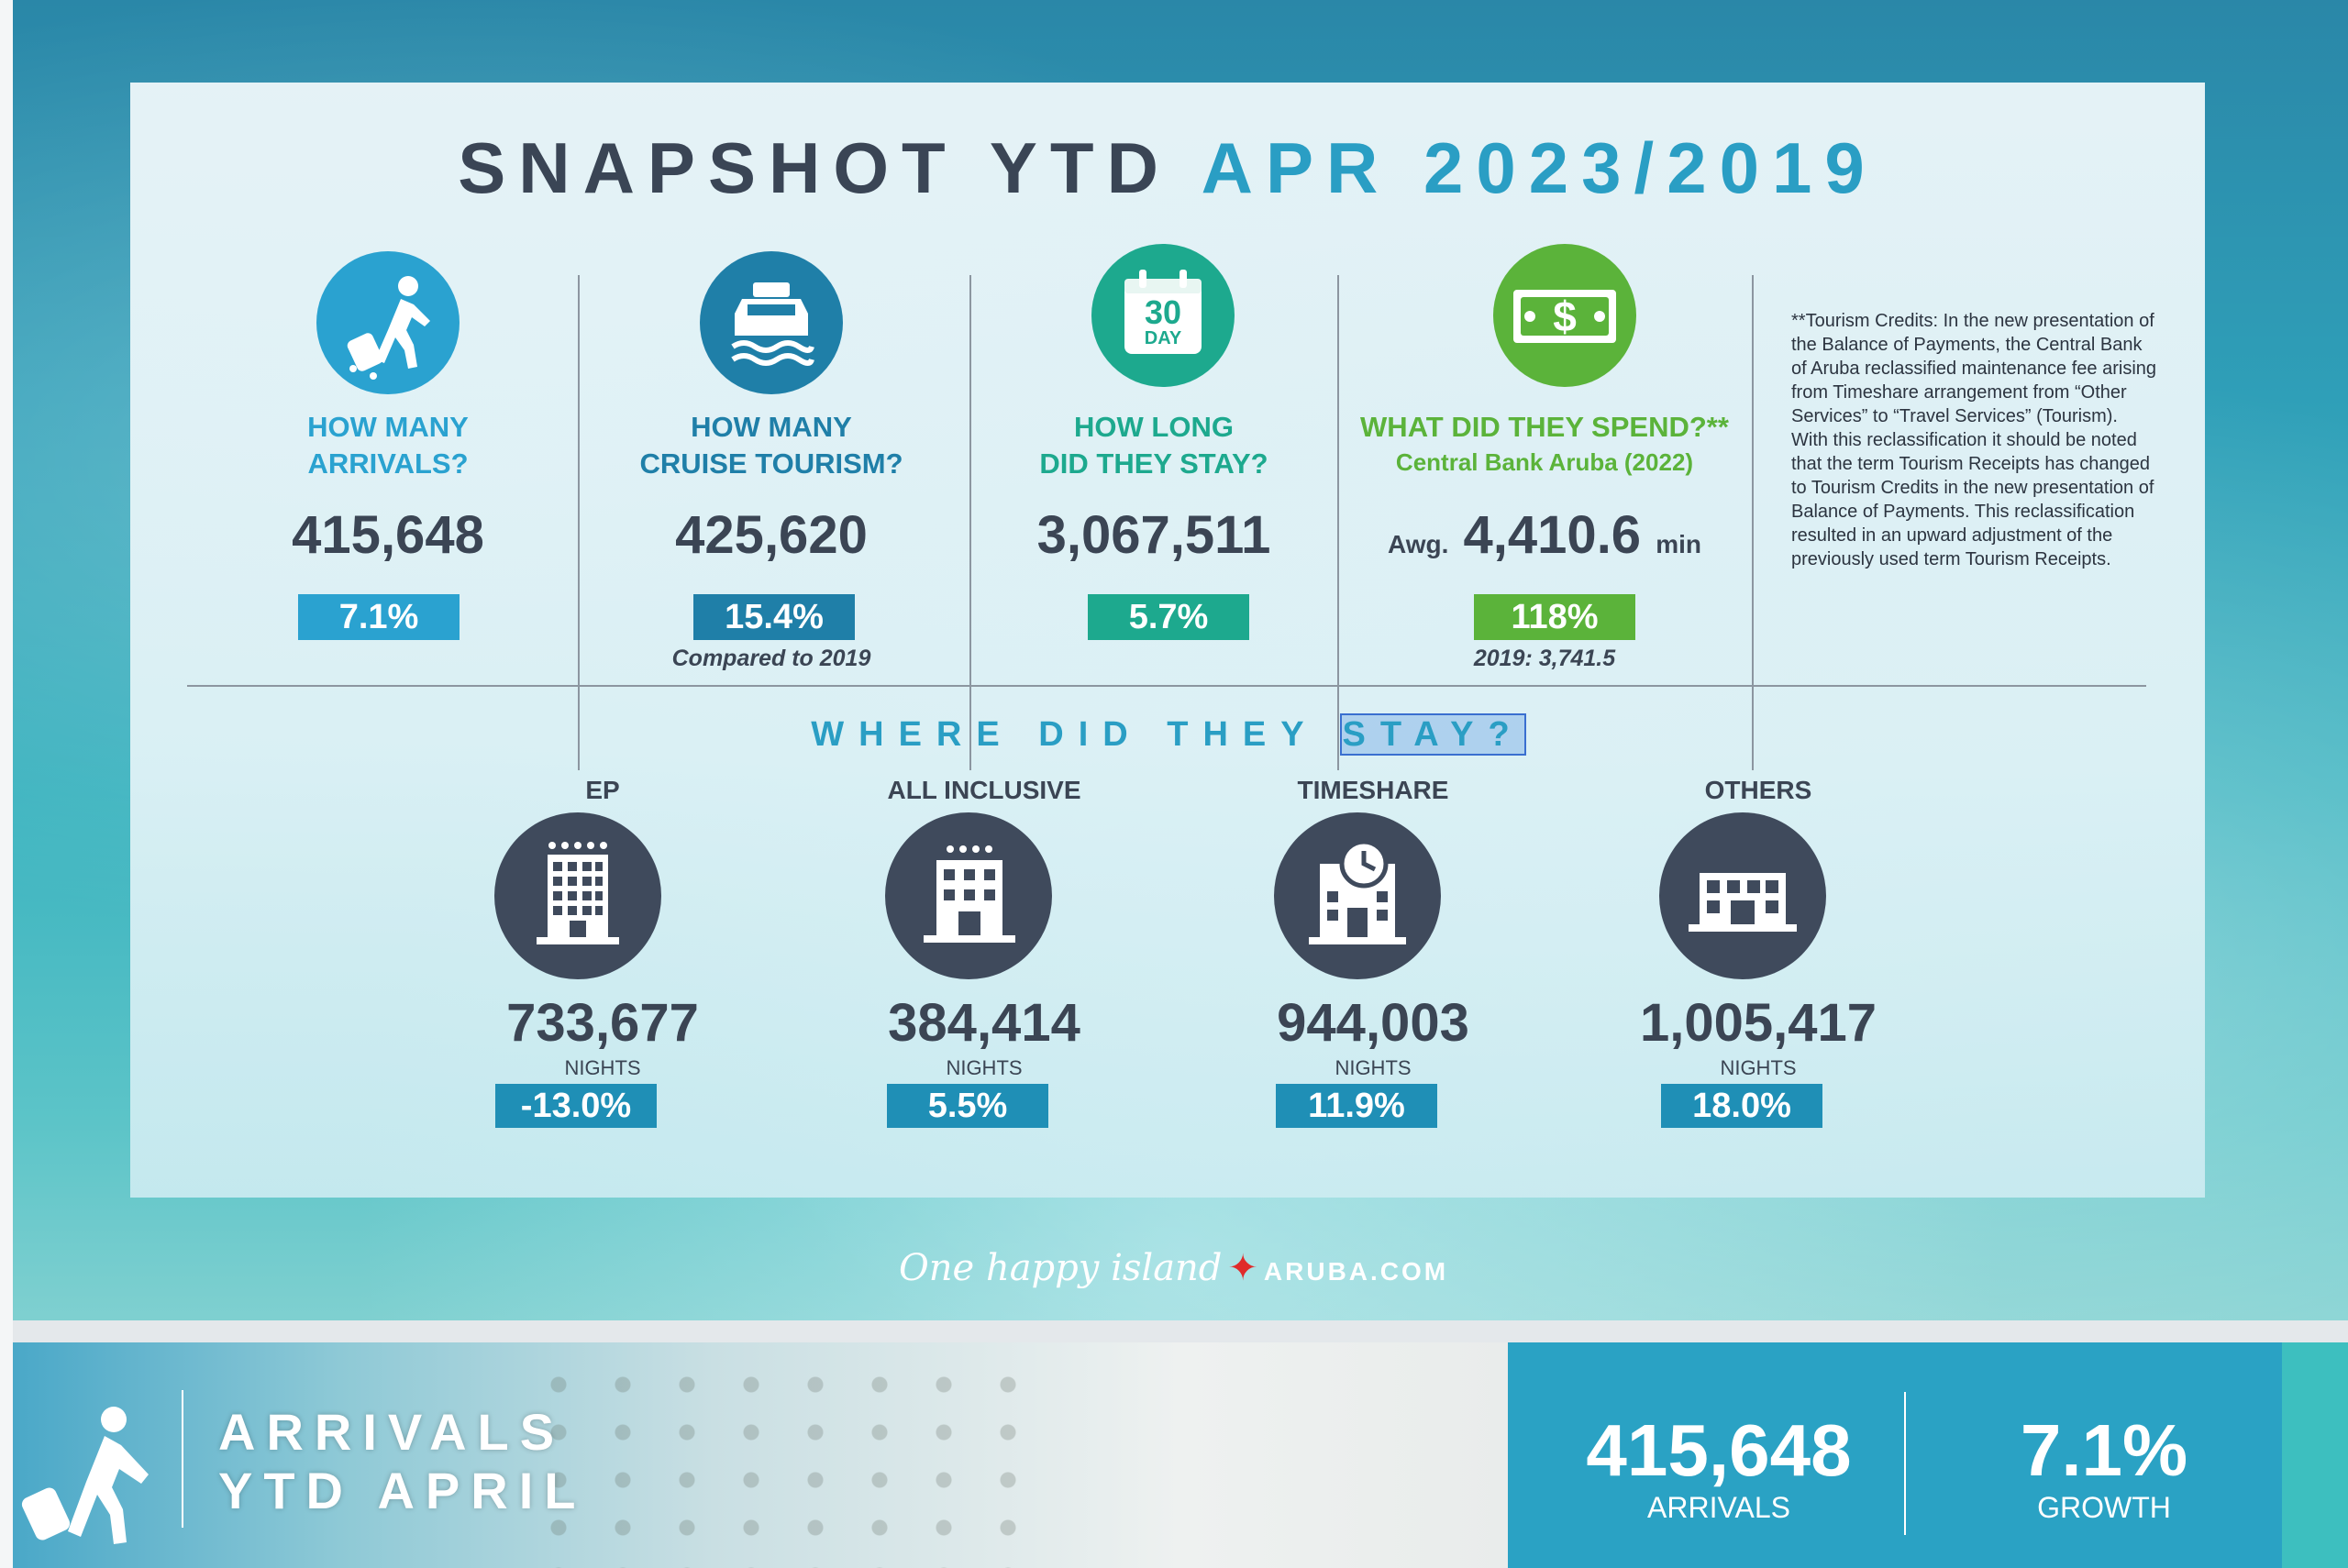 This screenshot has width=2348, height=1568. Describe the element at coordinates (1373, 1023) in the screenshot. I see `stay-value-timeshare: 944,003` at that location.